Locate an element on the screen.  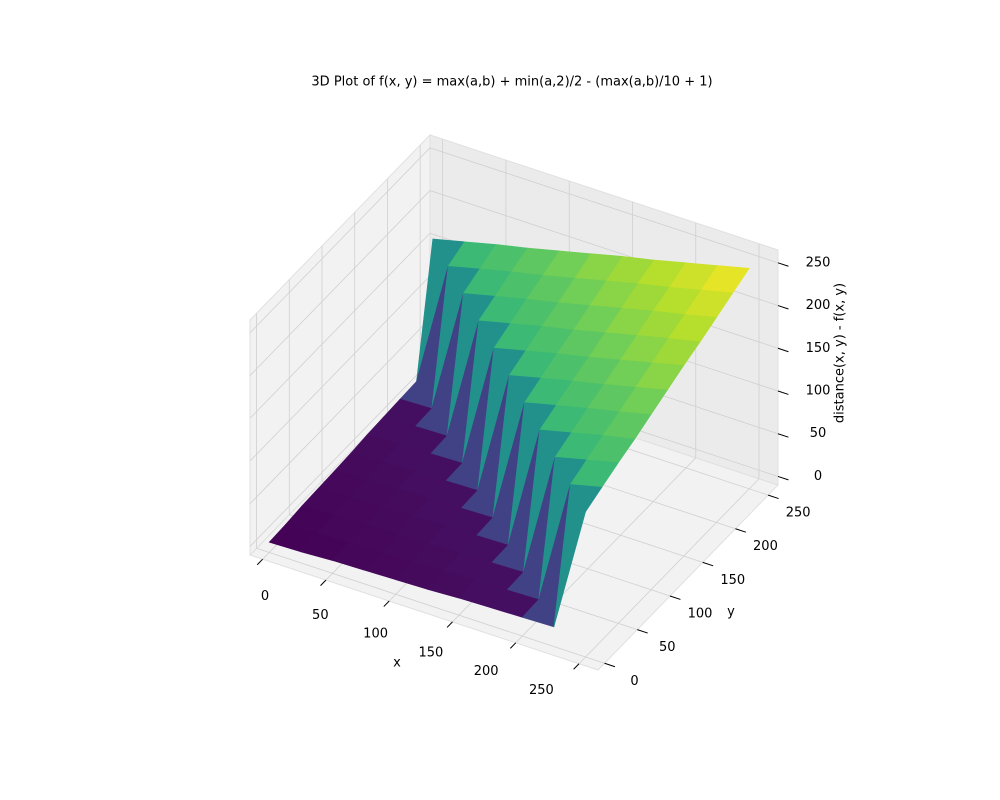
x-tick-label: 150 is located at coordinates (430, 652).